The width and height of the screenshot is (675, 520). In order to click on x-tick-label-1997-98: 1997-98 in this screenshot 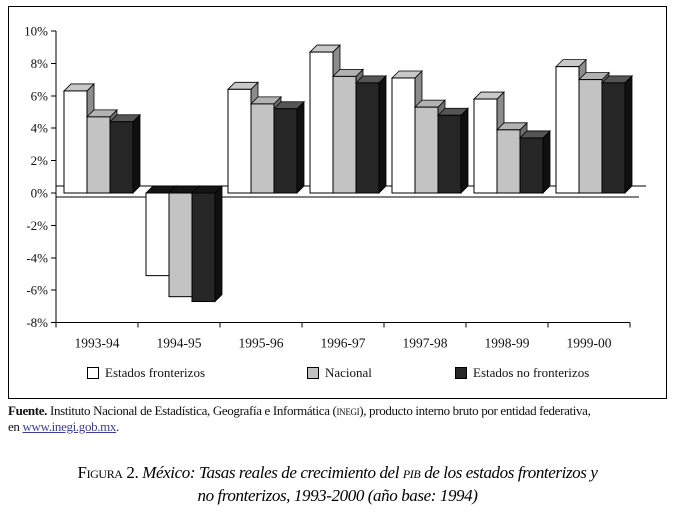, I will do `click(425, 343)`.